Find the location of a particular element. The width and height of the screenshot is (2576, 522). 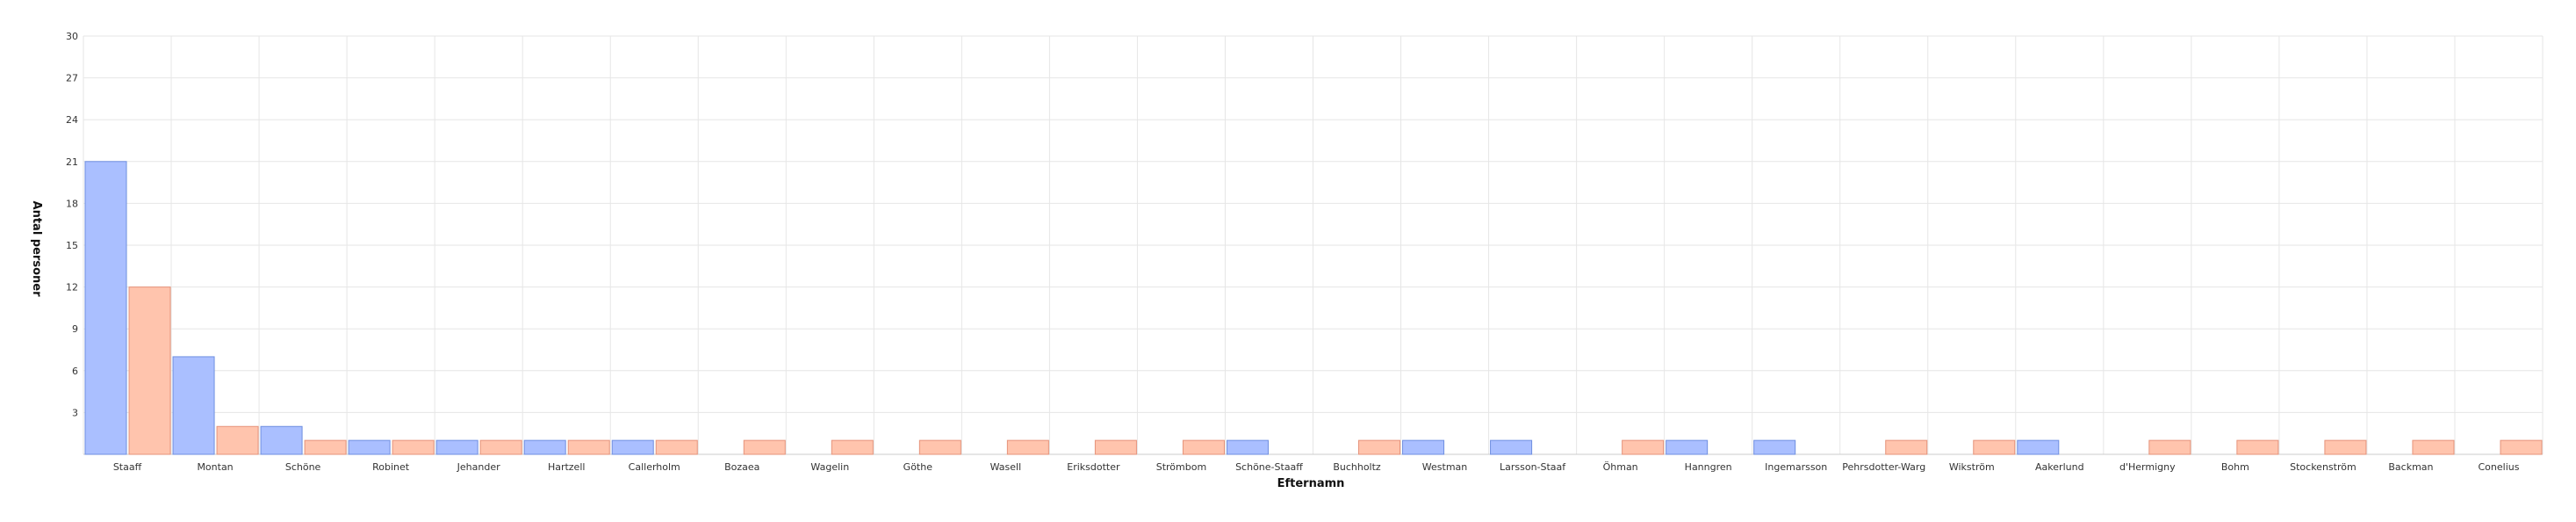

x-tick-label: Pehrsdotter-Warg is located at coordinates (1883, 467).